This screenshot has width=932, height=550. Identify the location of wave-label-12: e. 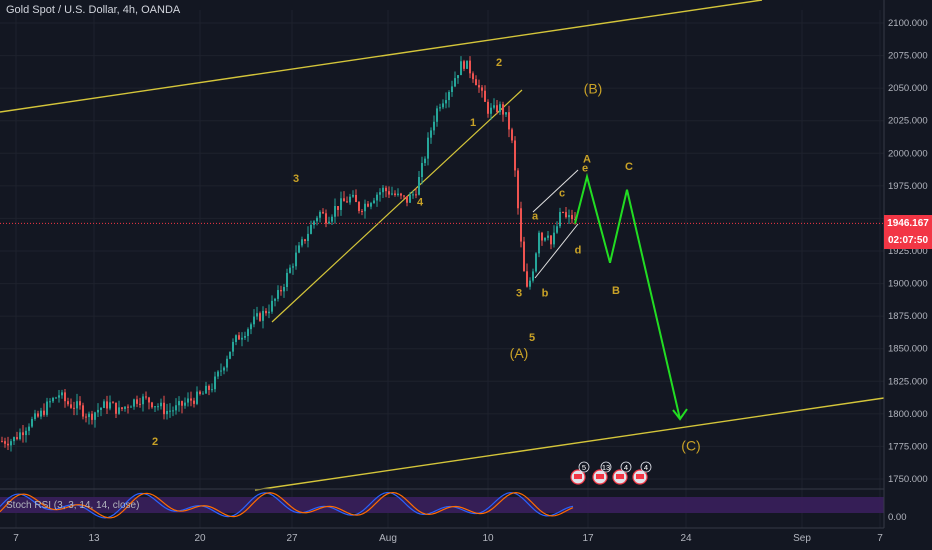
(585, 169).